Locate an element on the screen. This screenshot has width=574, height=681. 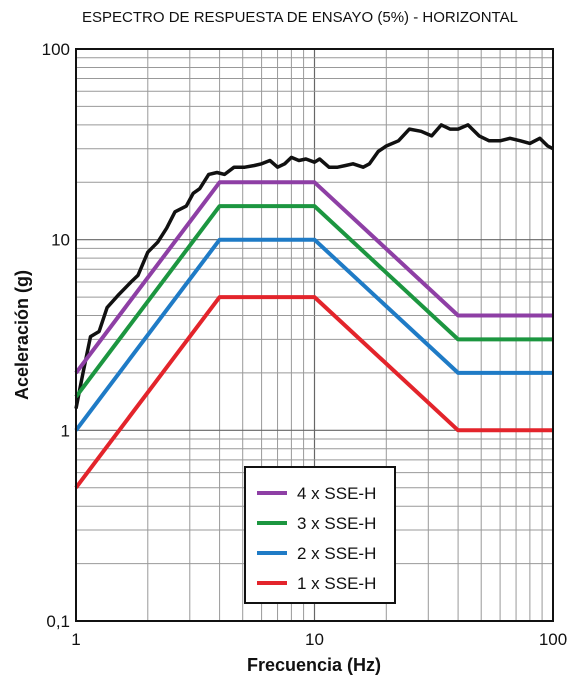
legend-box is located at coordinates (320, 535).